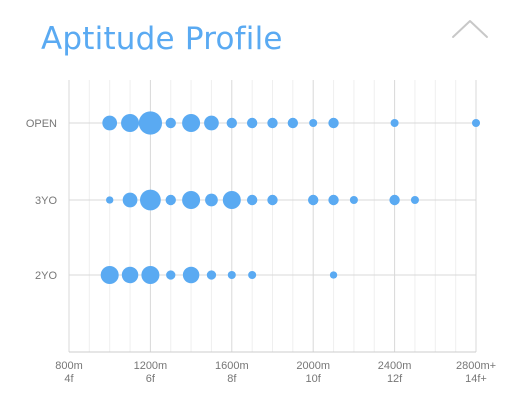  Describe the element at coordinates (395, 366) in the screenshot. I see `x-tick-label: 2400m` at that location.